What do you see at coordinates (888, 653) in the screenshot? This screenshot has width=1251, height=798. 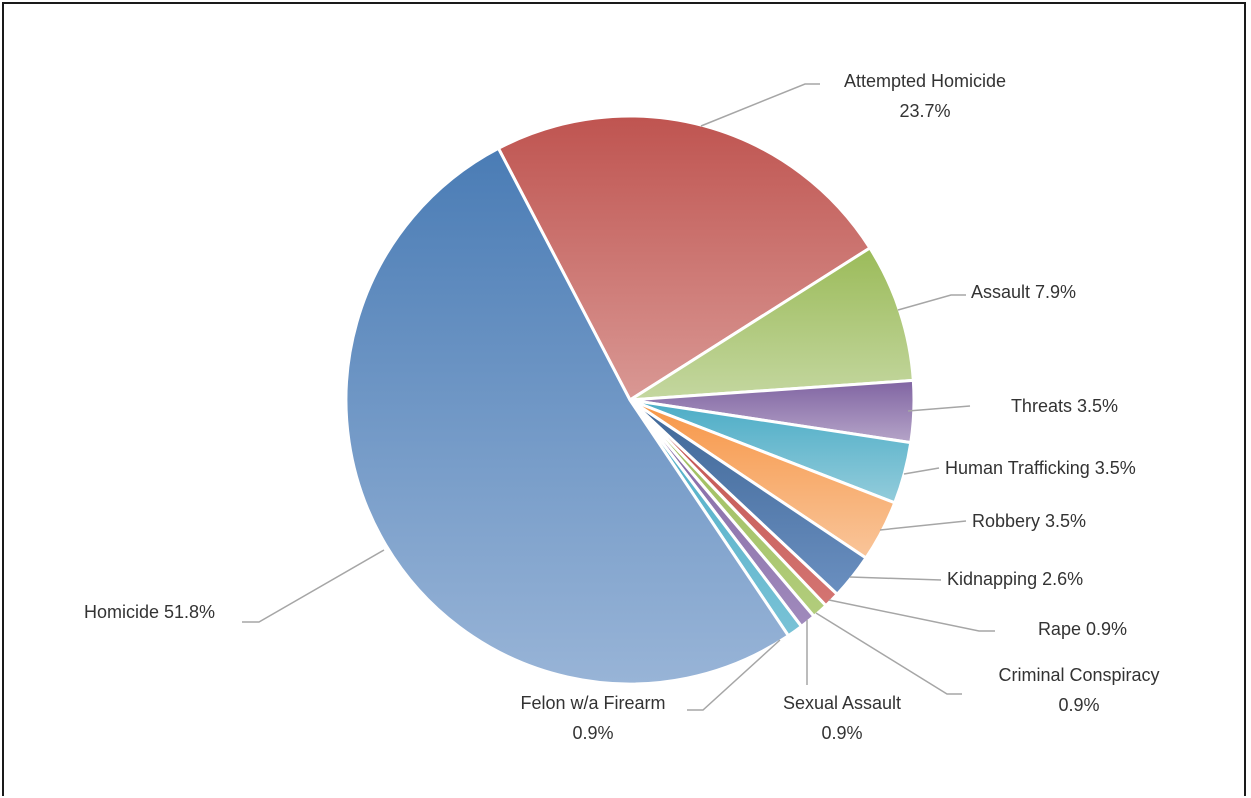 I see `leader-criminal-conspiracy` at bounding box center [888, 653].